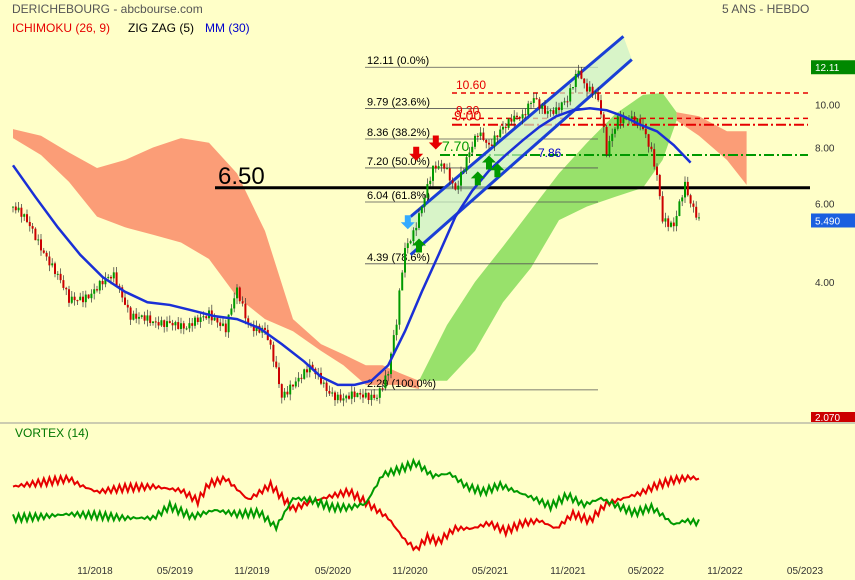  I want to click on fib-label: 9.79 (23.6%), so click(398, 102).